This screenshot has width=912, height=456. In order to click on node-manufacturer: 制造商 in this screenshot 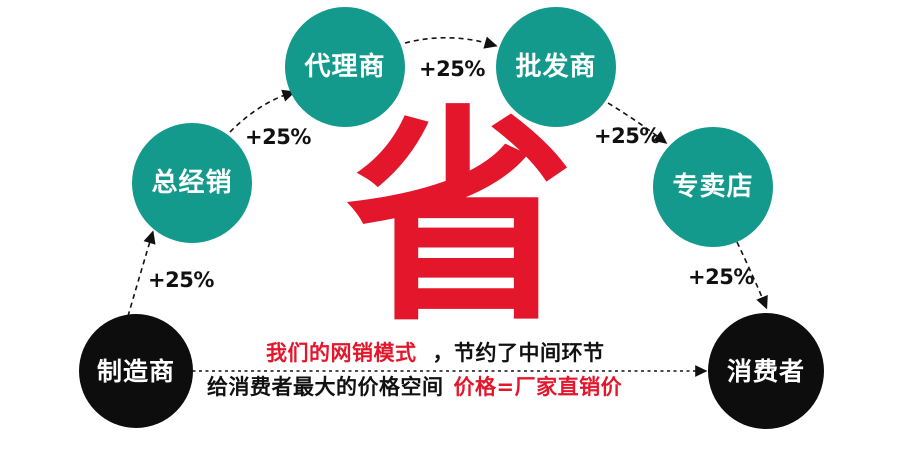, I will do `click(136, 371)`.